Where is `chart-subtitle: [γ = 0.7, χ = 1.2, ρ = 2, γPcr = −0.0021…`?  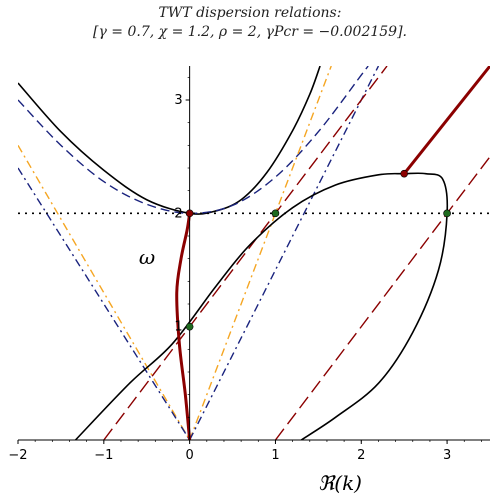 chart-subtitle: [γ = 0.7, χ = 1.2, ρ = 2, γPcr = −0.0021… is located at coordinates (250, 32).